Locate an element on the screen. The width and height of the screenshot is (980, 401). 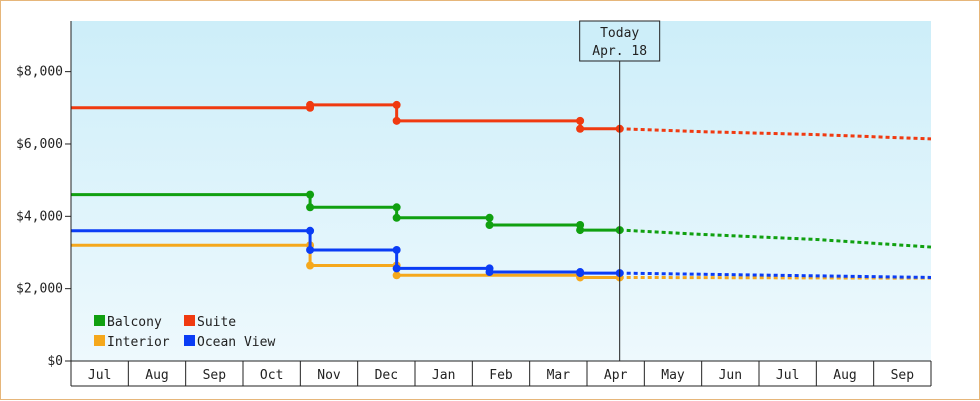
series-forecast-ocean-view is located at coordinates (775, 275).